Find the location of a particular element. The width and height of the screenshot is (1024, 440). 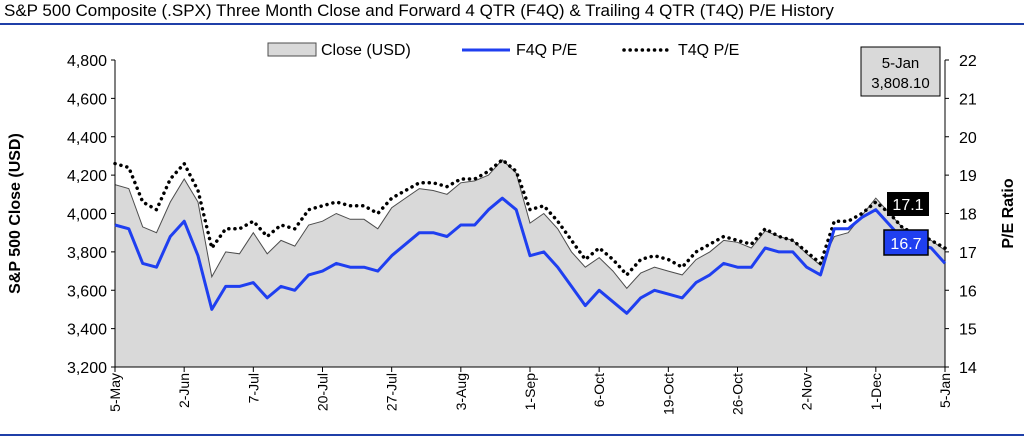

f4q-last-label: 16.7 is located at coordinates (905, 244).